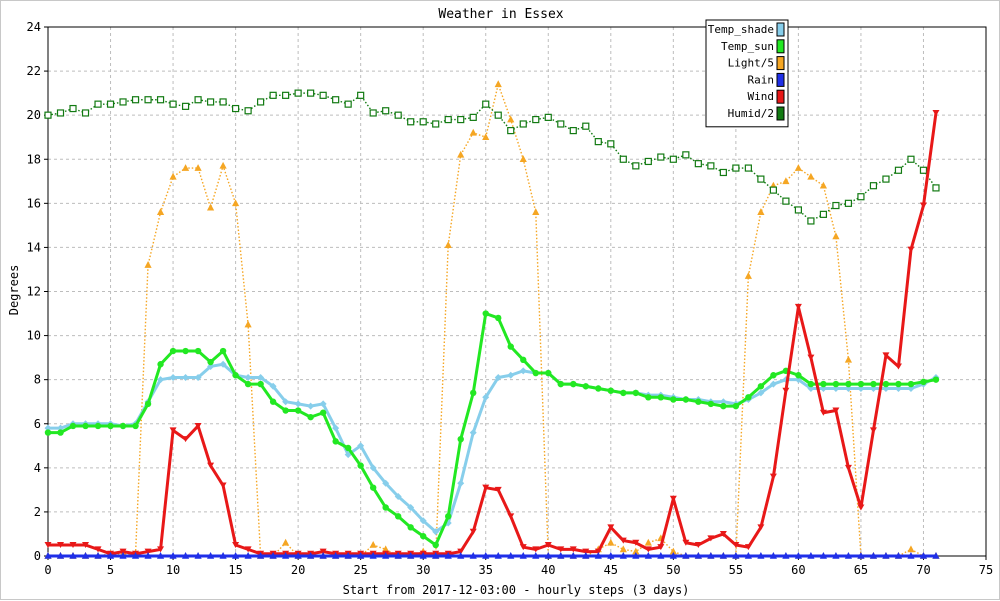  I want to click on y-tick-label: 2, so click(37, 512).